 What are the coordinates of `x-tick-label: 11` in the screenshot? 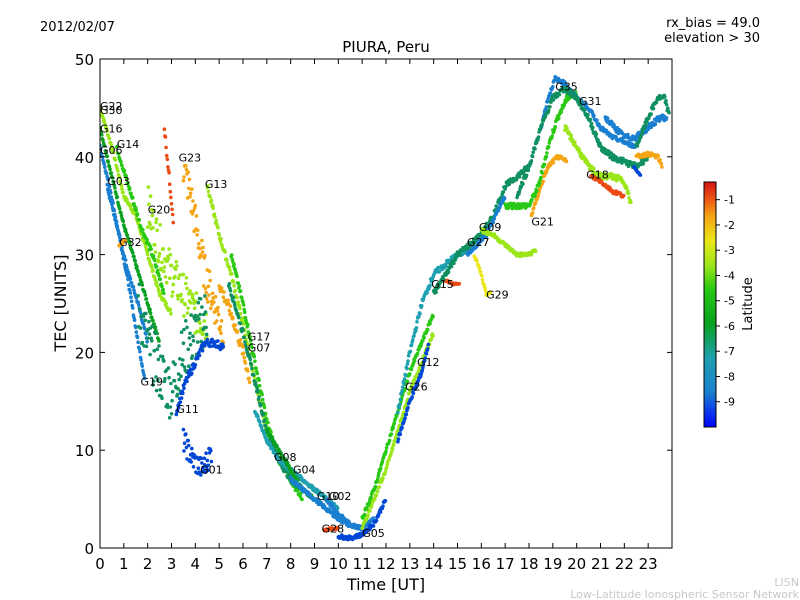 It's located at (362, 564).